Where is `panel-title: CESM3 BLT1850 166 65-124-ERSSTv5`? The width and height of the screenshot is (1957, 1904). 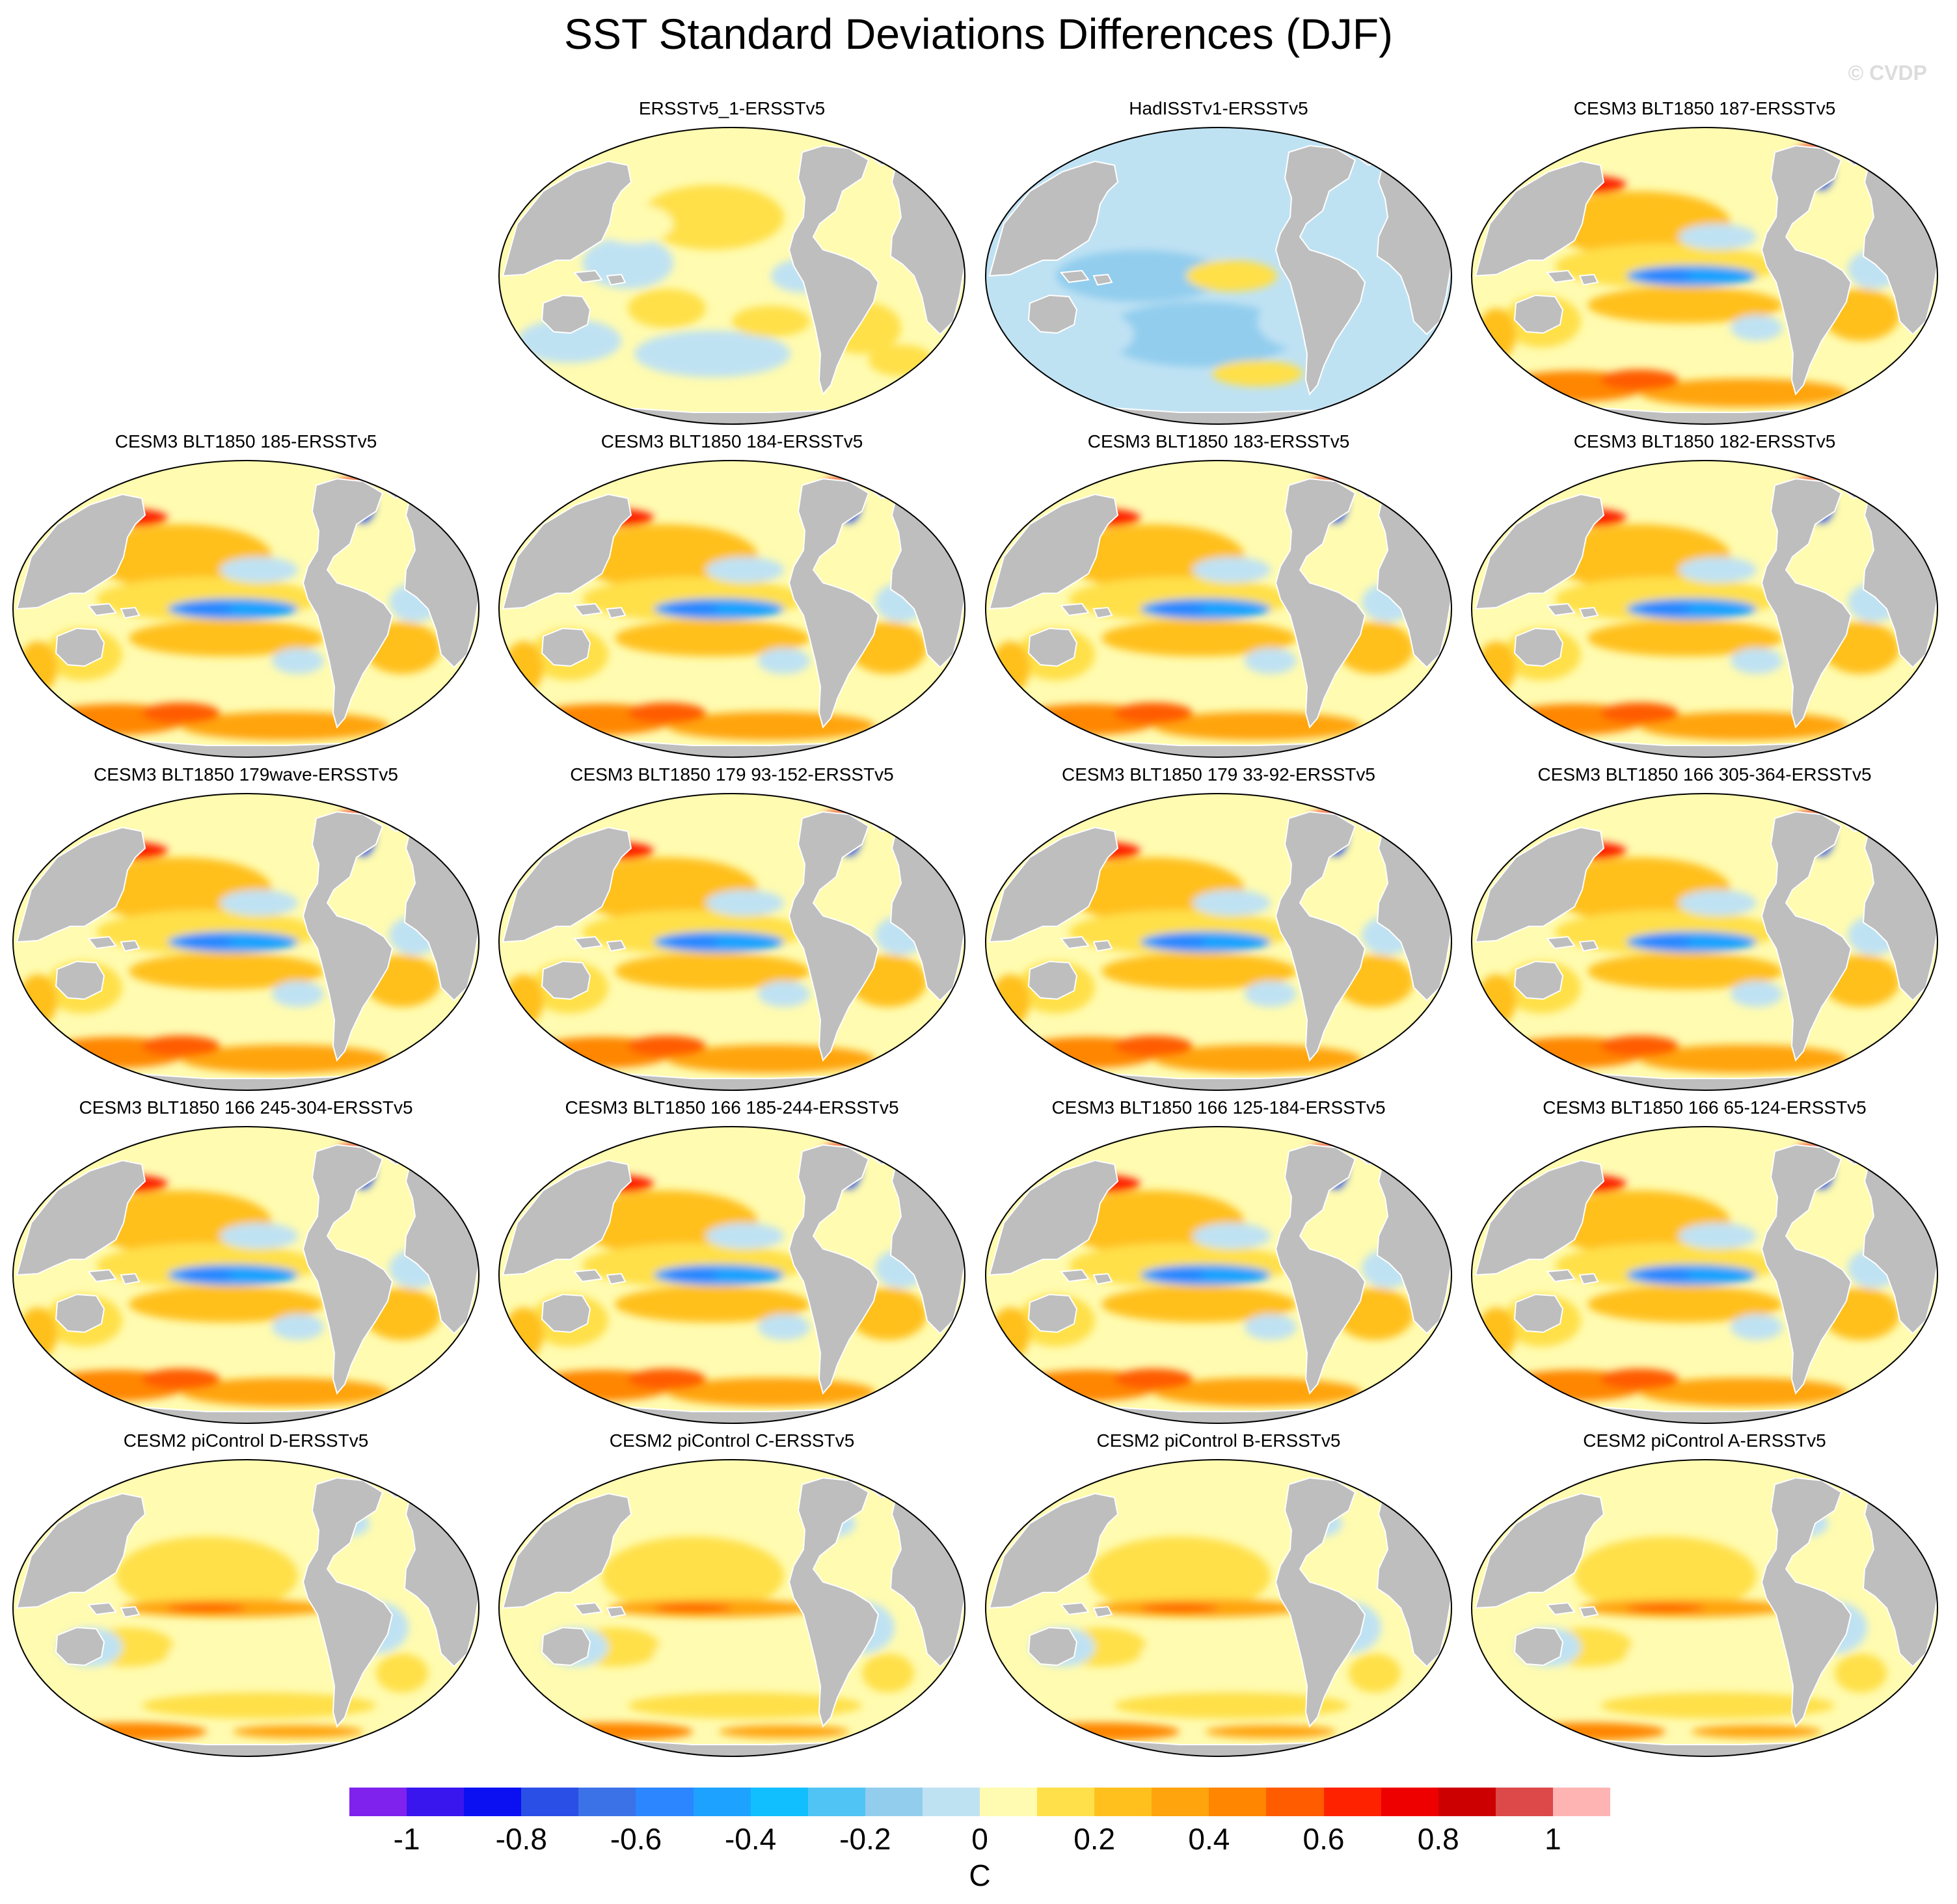 panel-title: CESM3 BLT1850 166 65-124-ERSSTv5 is located at coordinates (1705, 1107).